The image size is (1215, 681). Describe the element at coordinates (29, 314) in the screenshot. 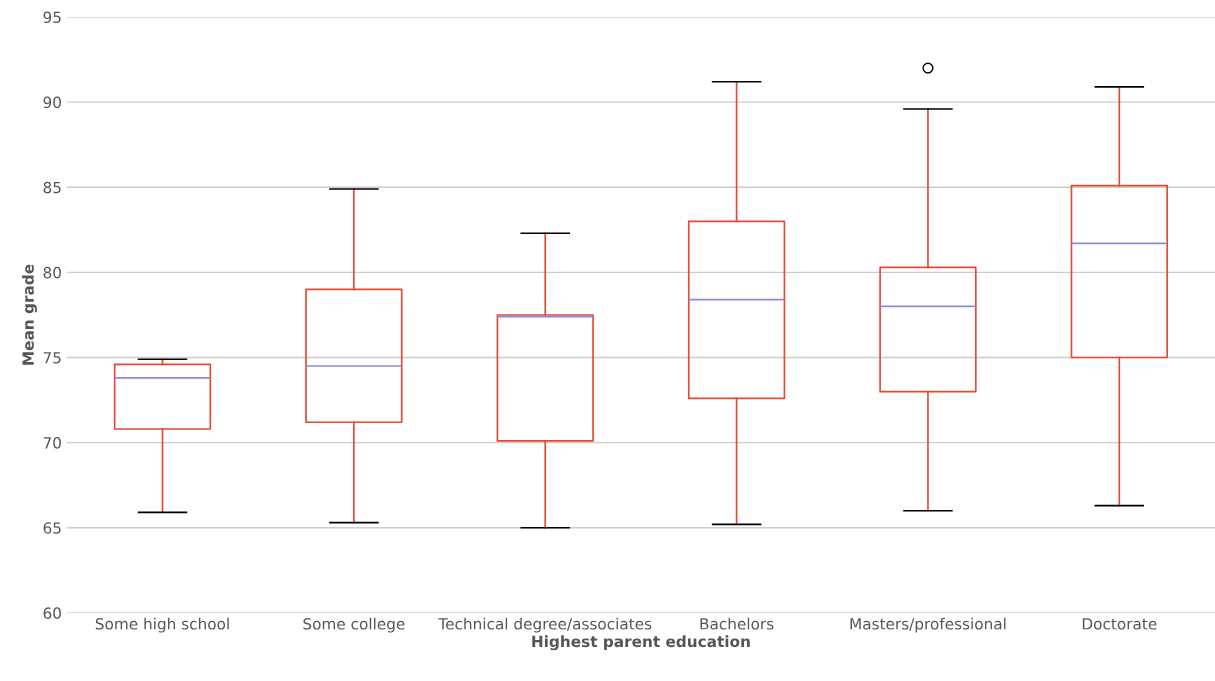

I see `y-axis-title: Mean grade` at that location.